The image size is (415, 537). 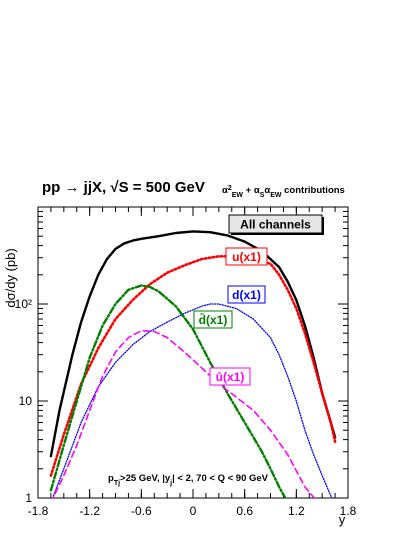 I want to click on x-tick-label: 1.8, so click(x=348, y=511).